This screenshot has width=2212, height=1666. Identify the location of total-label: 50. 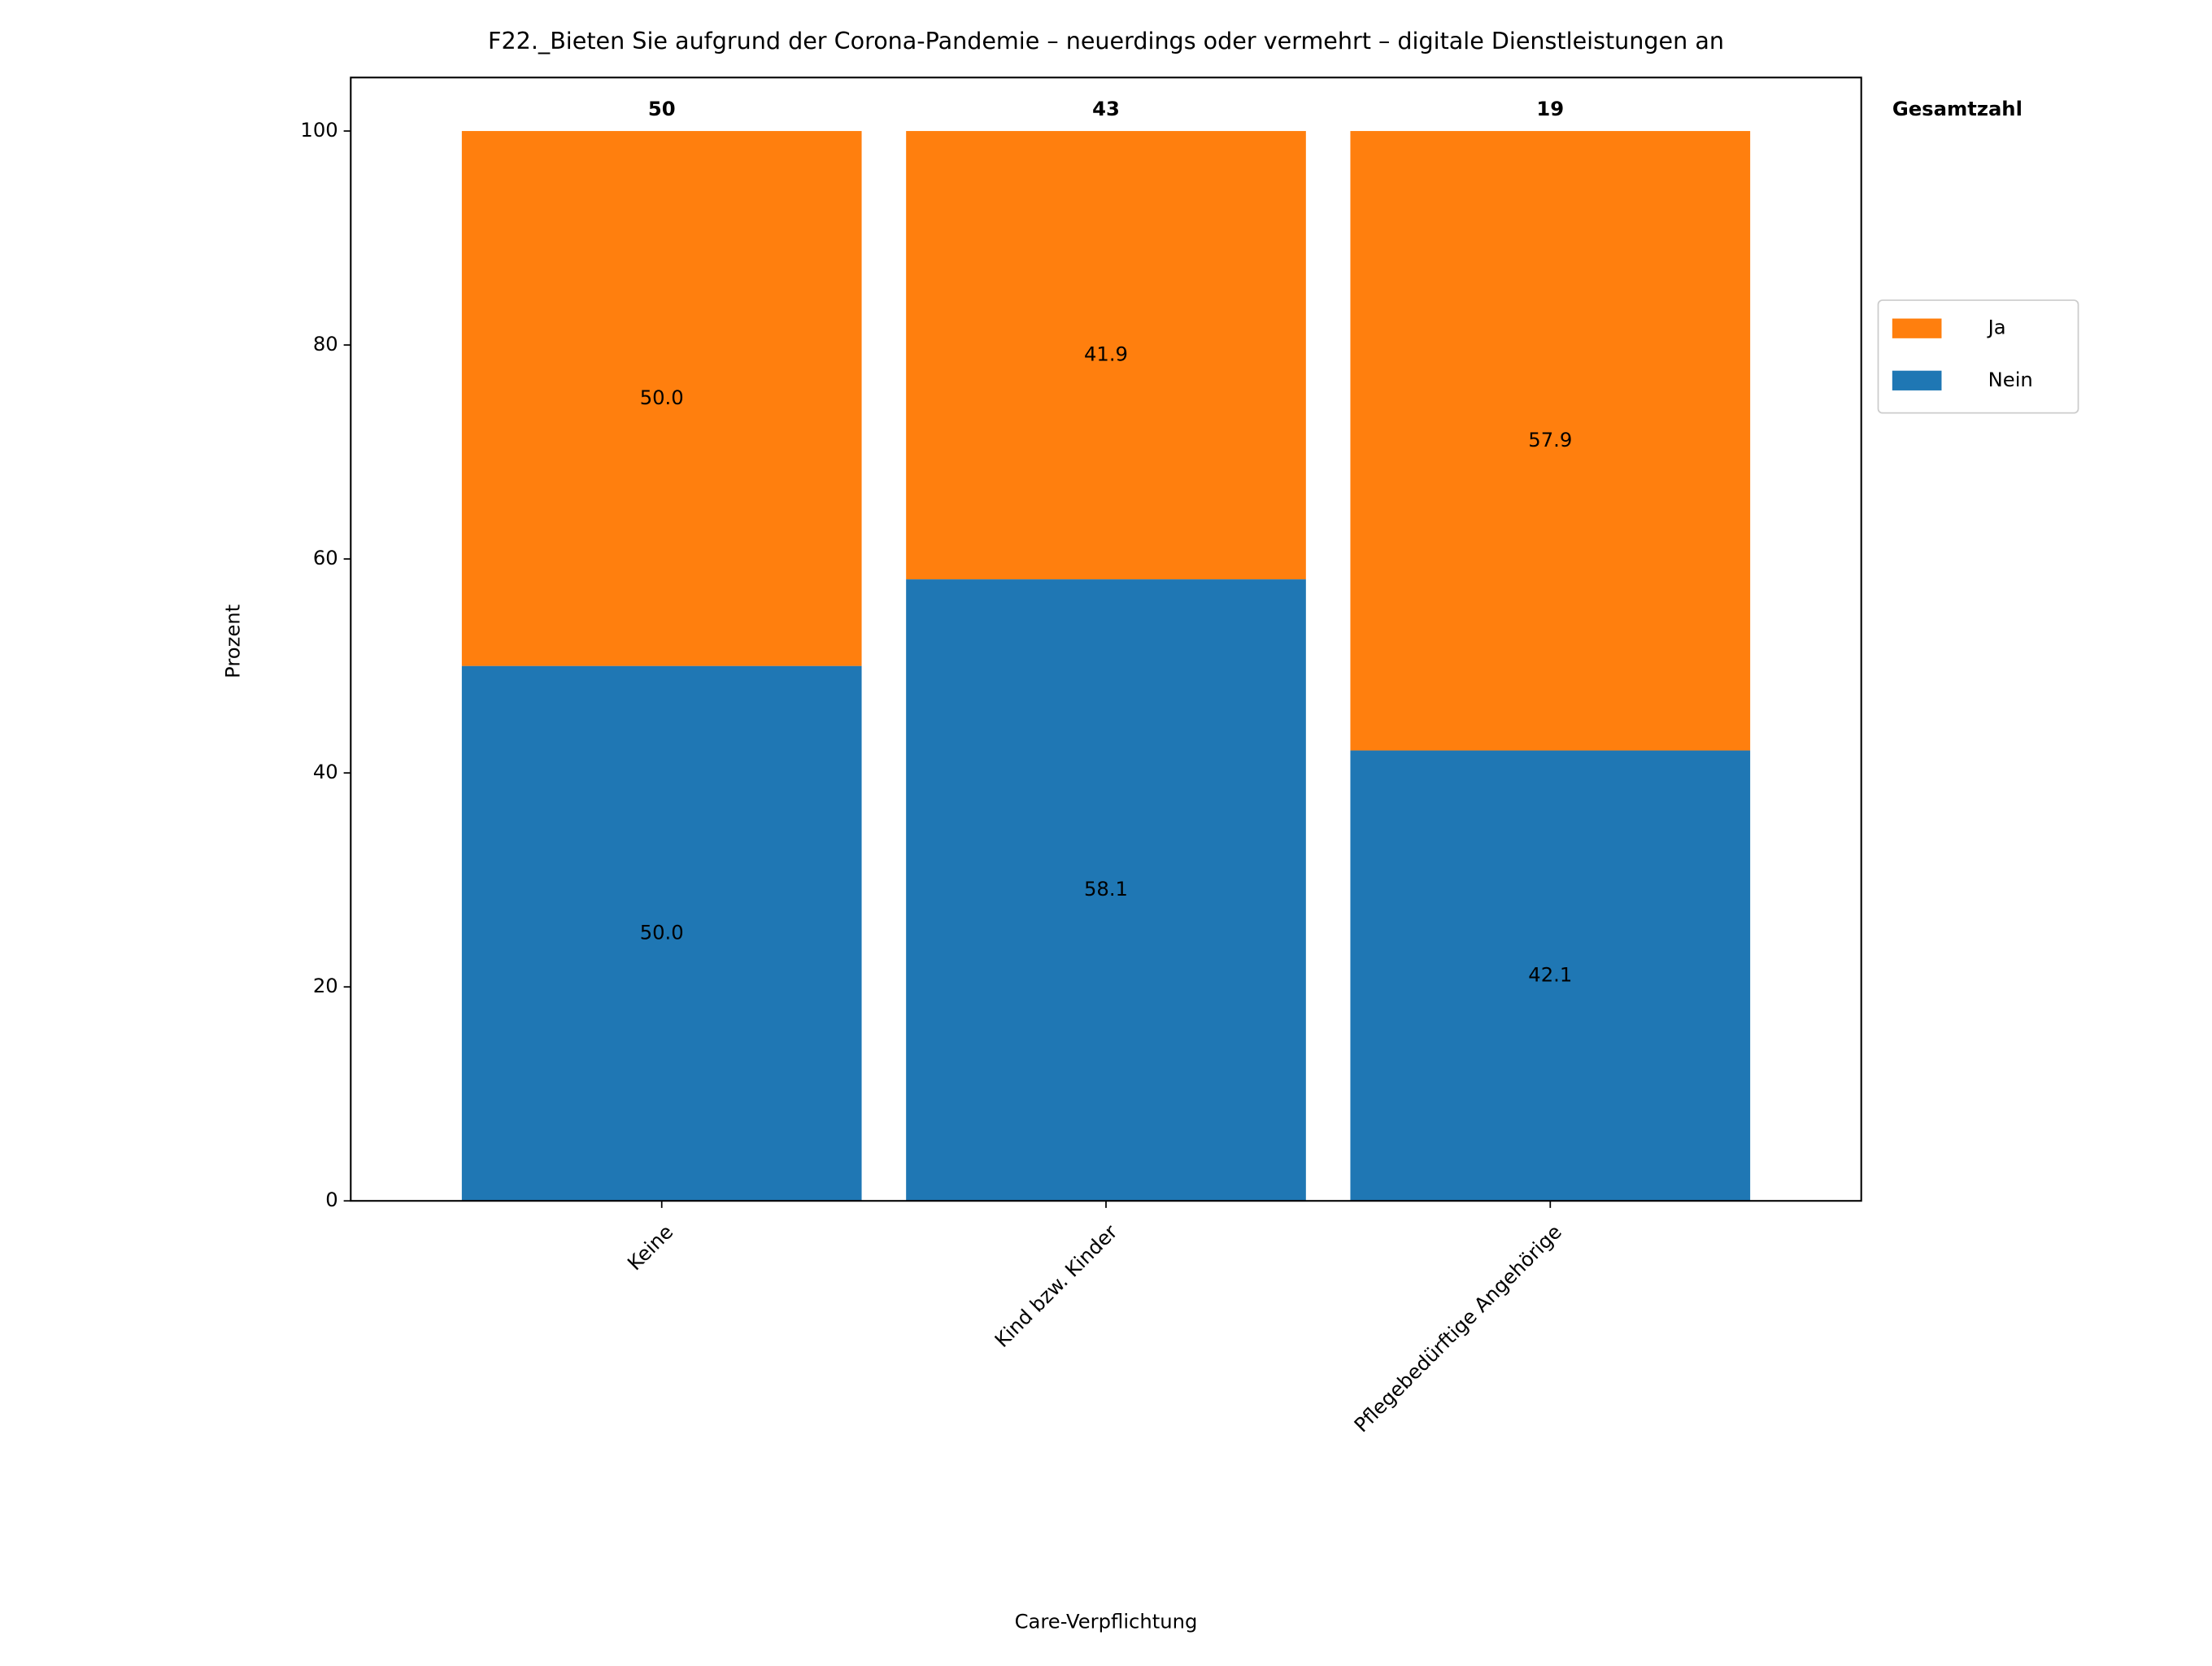
(662, 108).